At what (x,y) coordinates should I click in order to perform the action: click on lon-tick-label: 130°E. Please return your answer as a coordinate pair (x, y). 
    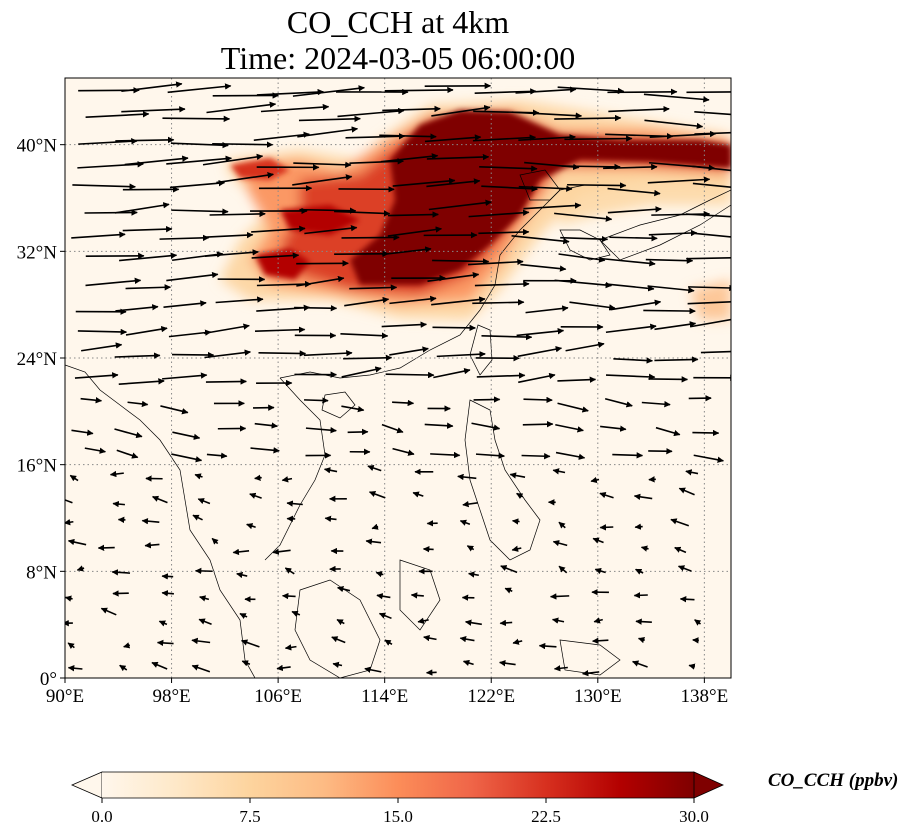
    Looking at the image, I should click on (598, 696).